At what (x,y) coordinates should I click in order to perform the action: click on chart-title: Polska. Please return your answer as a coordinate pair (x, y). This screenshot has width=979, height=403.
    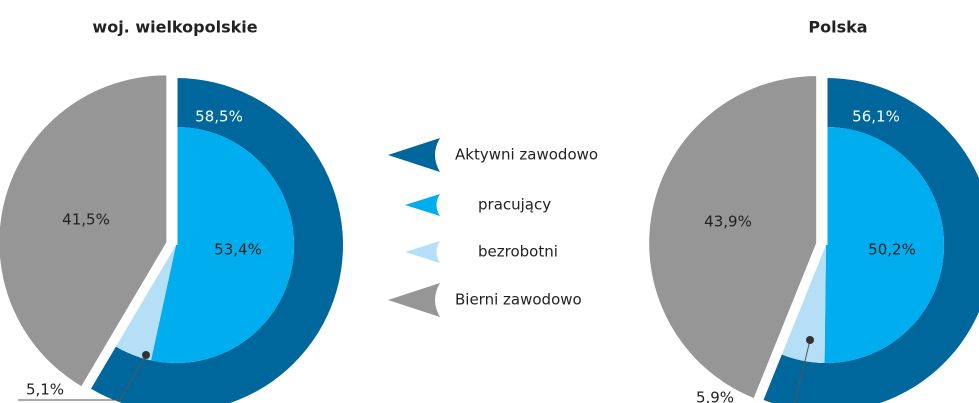
    Looking at the image, I should click on (837, 27).